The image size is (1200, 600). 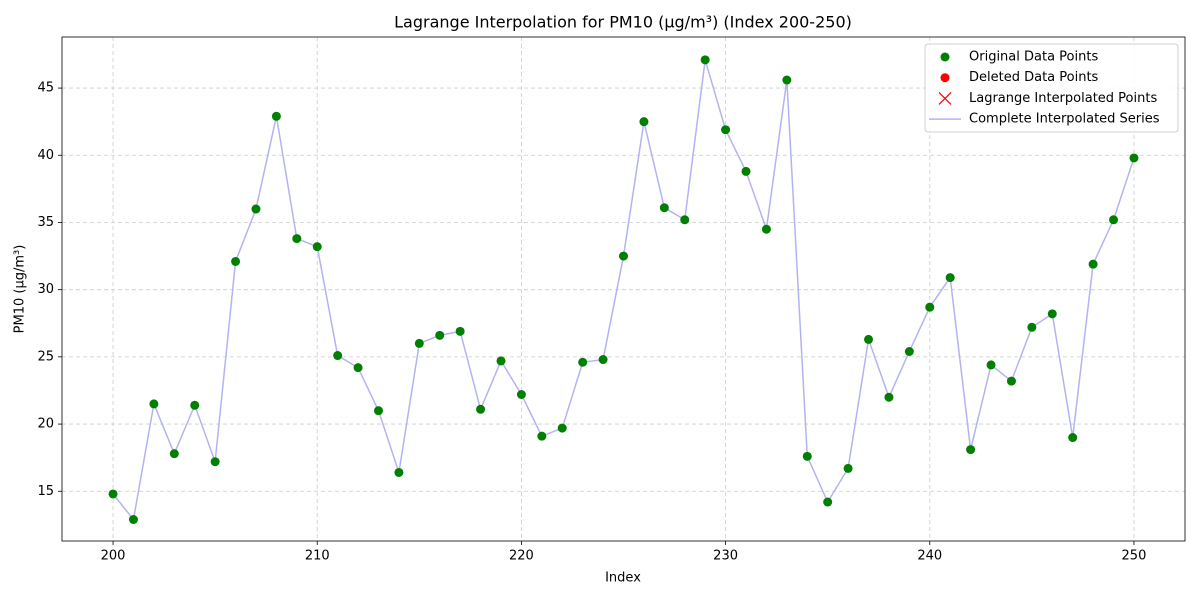 What do you see at coordinates (1064, 119) in the screenshot?
I see `legend-label: Complete Interpolated Series` at bounding box center [1064, 119].